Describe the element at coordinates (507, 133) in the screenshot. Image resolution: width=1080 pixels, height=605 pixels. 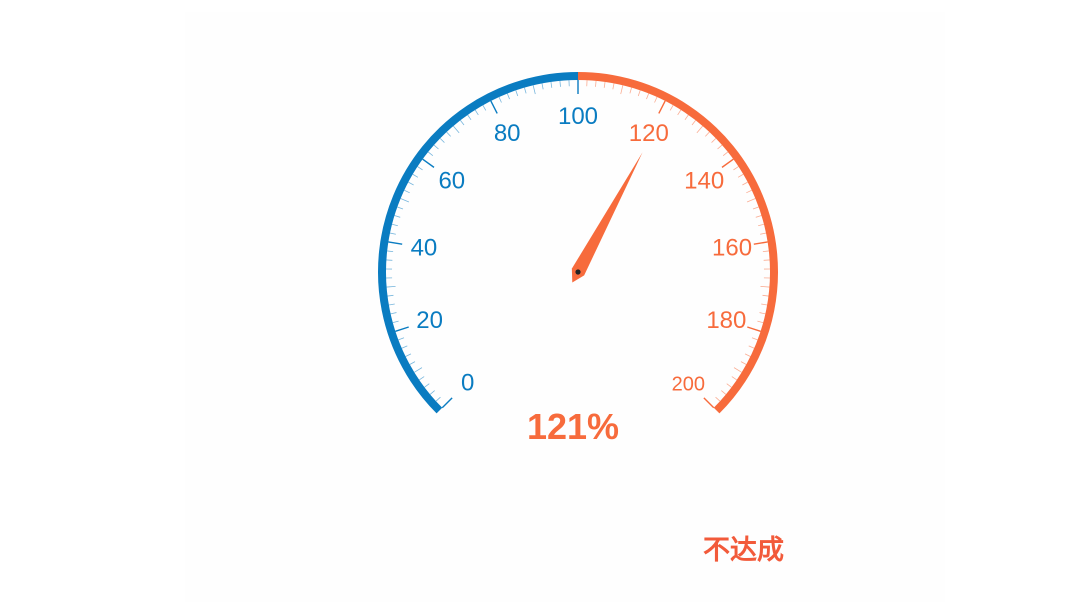
I see `gauge-tick-label: 80` at that location.